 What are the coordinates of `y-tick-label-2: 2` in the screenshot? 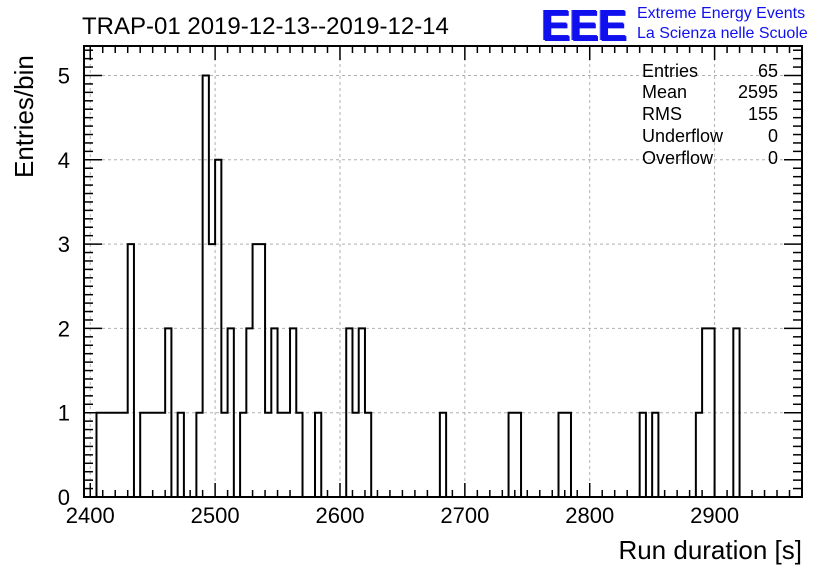 It's located at (64, 328).